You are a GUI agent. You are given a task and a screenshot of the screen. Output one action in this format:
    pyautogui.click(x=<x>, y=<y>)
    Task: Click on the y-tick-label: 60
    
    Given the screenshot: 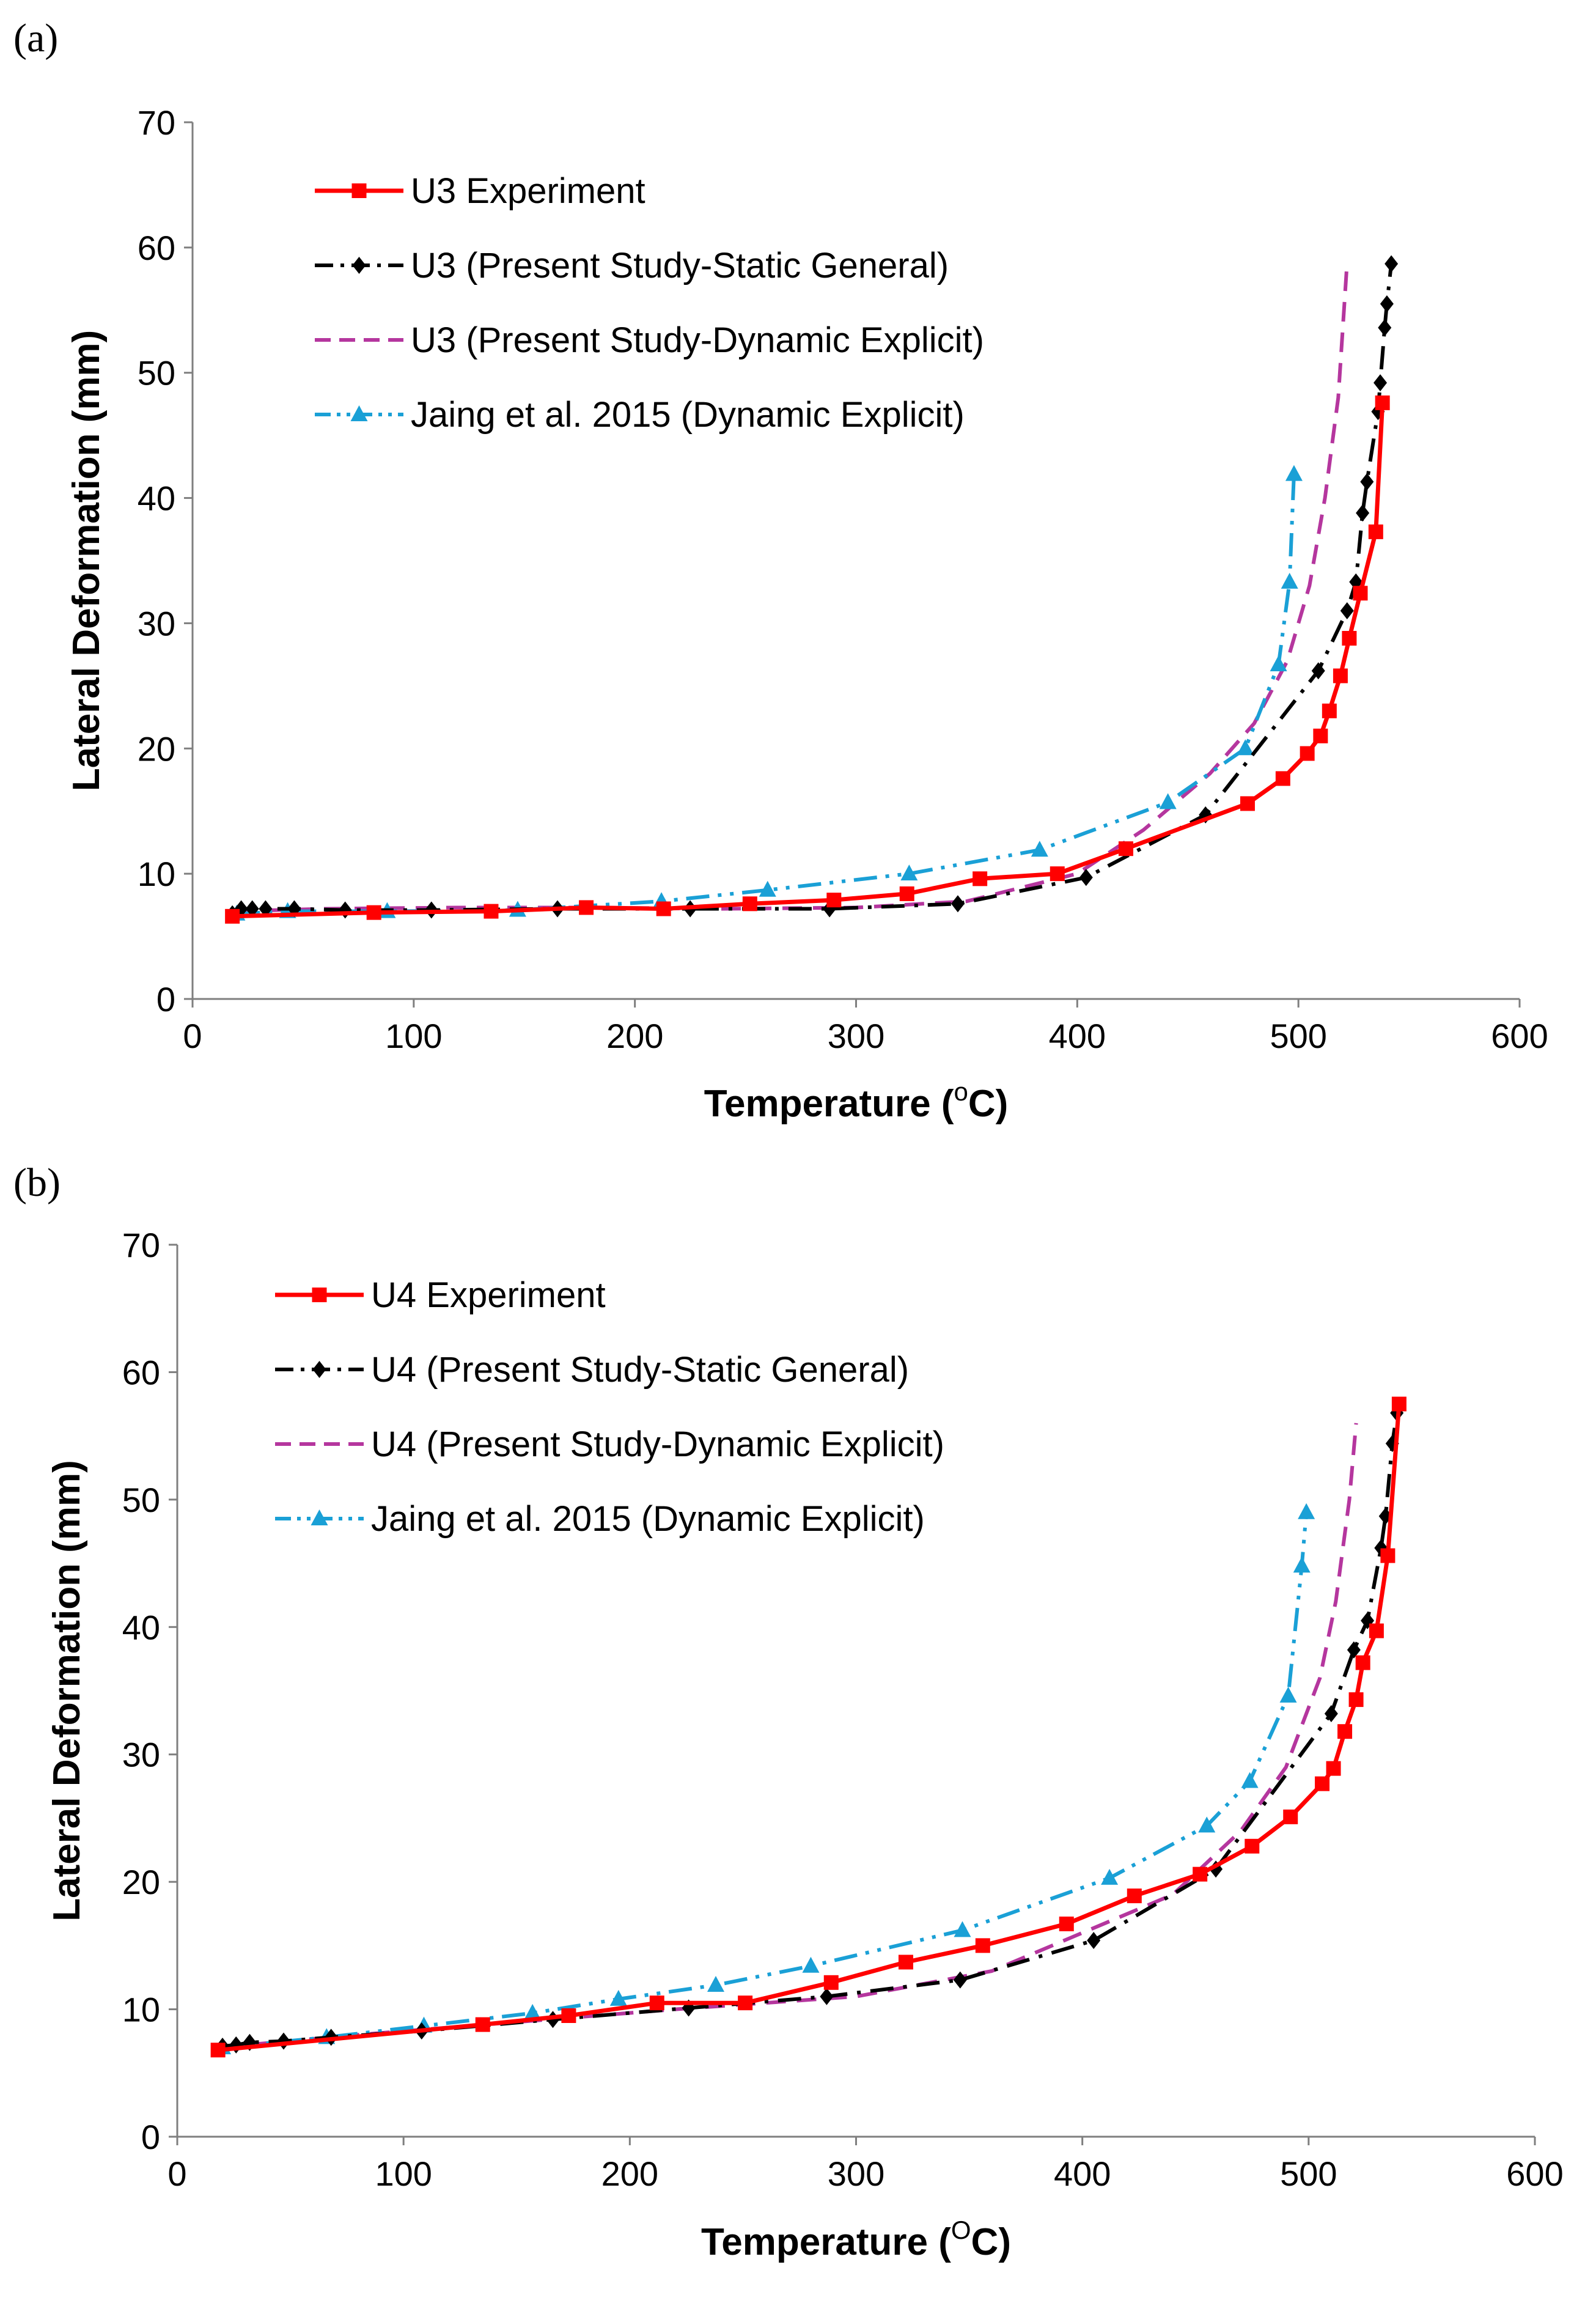 What is the action you would take?
    pyautogui.click(x=157, y=248)
    